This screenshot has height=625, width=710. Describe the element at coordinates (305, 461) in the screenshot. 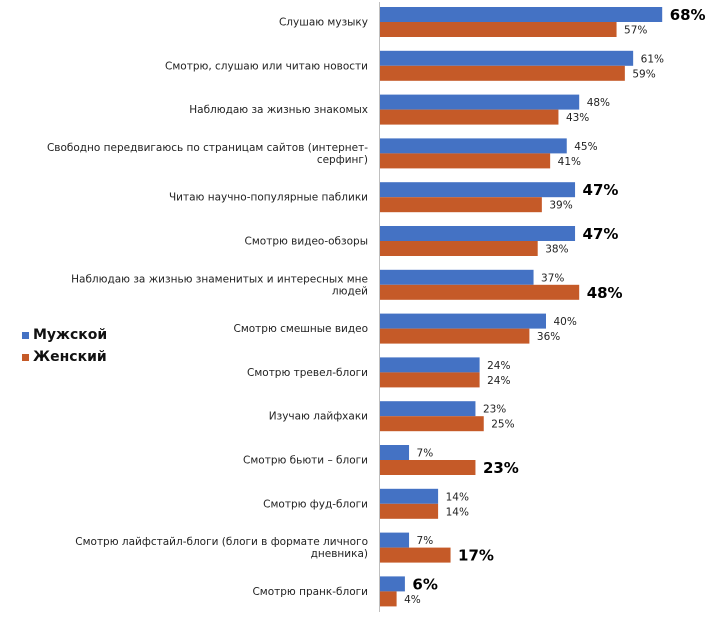

I see `category-label: Смотрю бьюти – блоги` at that location.